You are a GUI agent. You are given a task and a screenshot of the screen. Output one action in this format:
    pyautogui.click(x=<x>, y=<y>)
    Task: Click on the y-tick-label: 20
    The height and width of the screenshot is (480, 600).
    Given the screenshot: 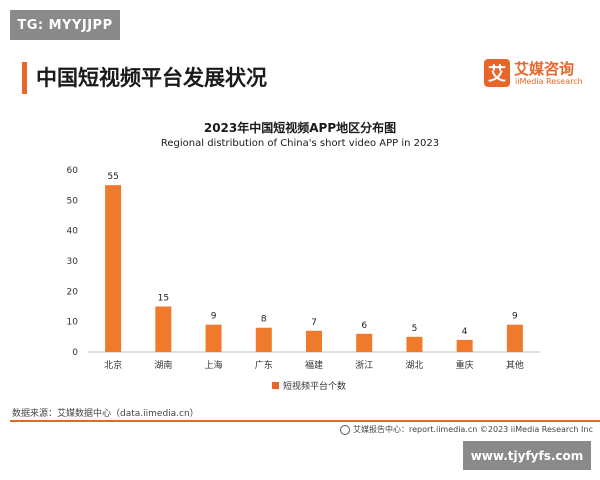 What is the action you would take?
    pyautogui.click(x=73, y=292)
    